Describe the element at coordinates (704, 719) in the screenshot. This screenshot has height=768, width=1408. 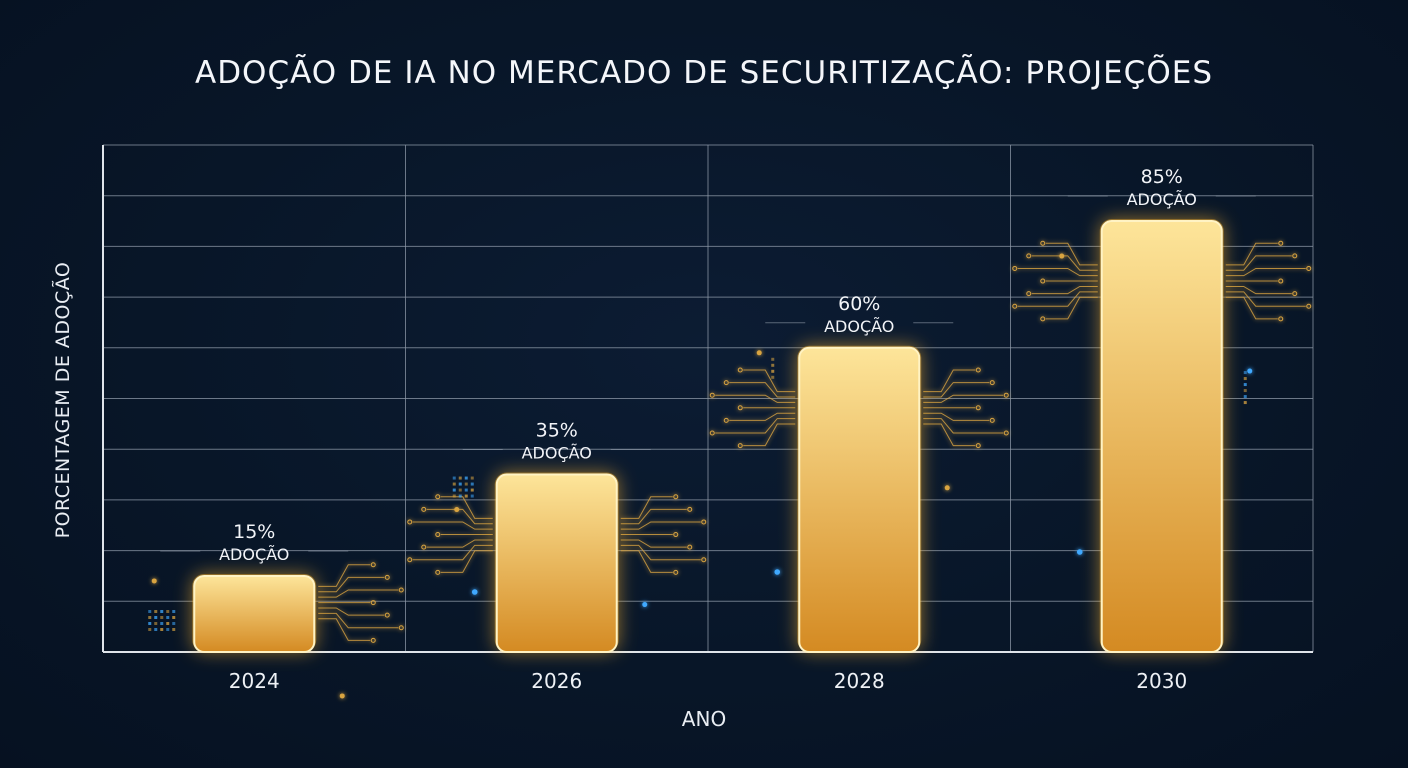
I see `x-axis-label: ANO` at that location.